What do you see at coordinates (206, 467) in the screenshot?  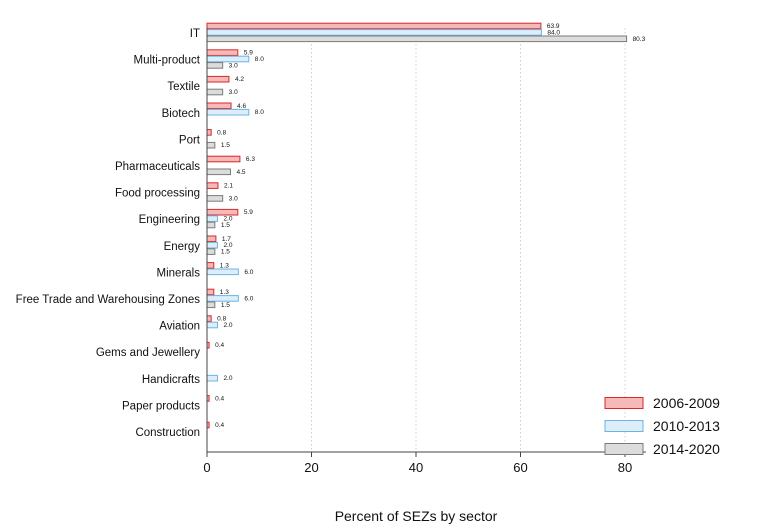 I see `x-tick-label-0: 0` at bounding box center [206, 467].